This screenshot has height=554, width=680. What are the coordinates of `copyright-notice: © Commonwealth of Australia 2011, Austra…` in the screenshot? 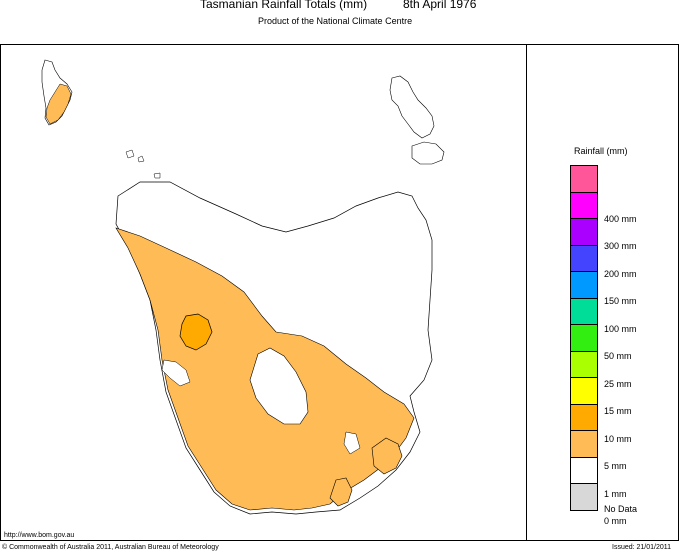 It's located at (110, 547).